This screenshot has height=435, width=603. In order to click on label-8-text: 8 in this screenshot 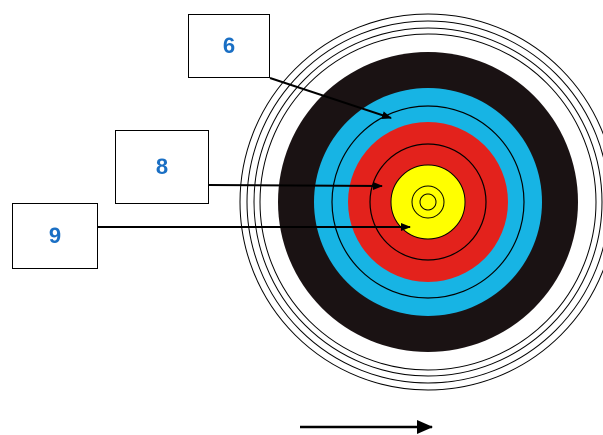, I will do `click(162, 166)`.